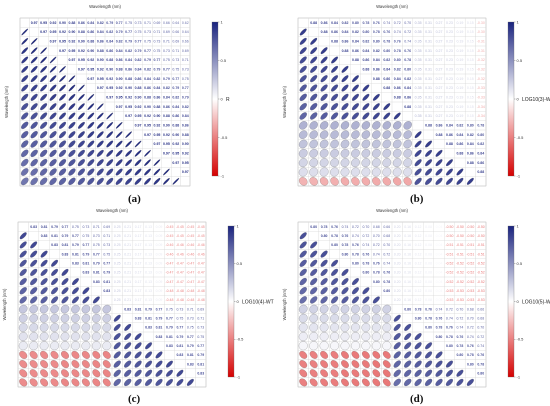  I want to click on correlation-value: 0.72, so click(407, 32).